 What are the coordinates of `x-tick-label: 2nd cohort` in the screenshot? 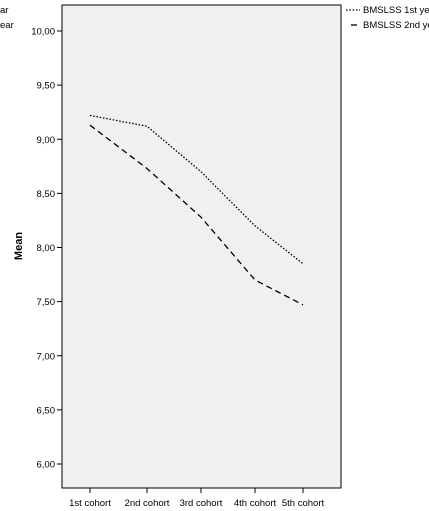 It's located at (147, 503).